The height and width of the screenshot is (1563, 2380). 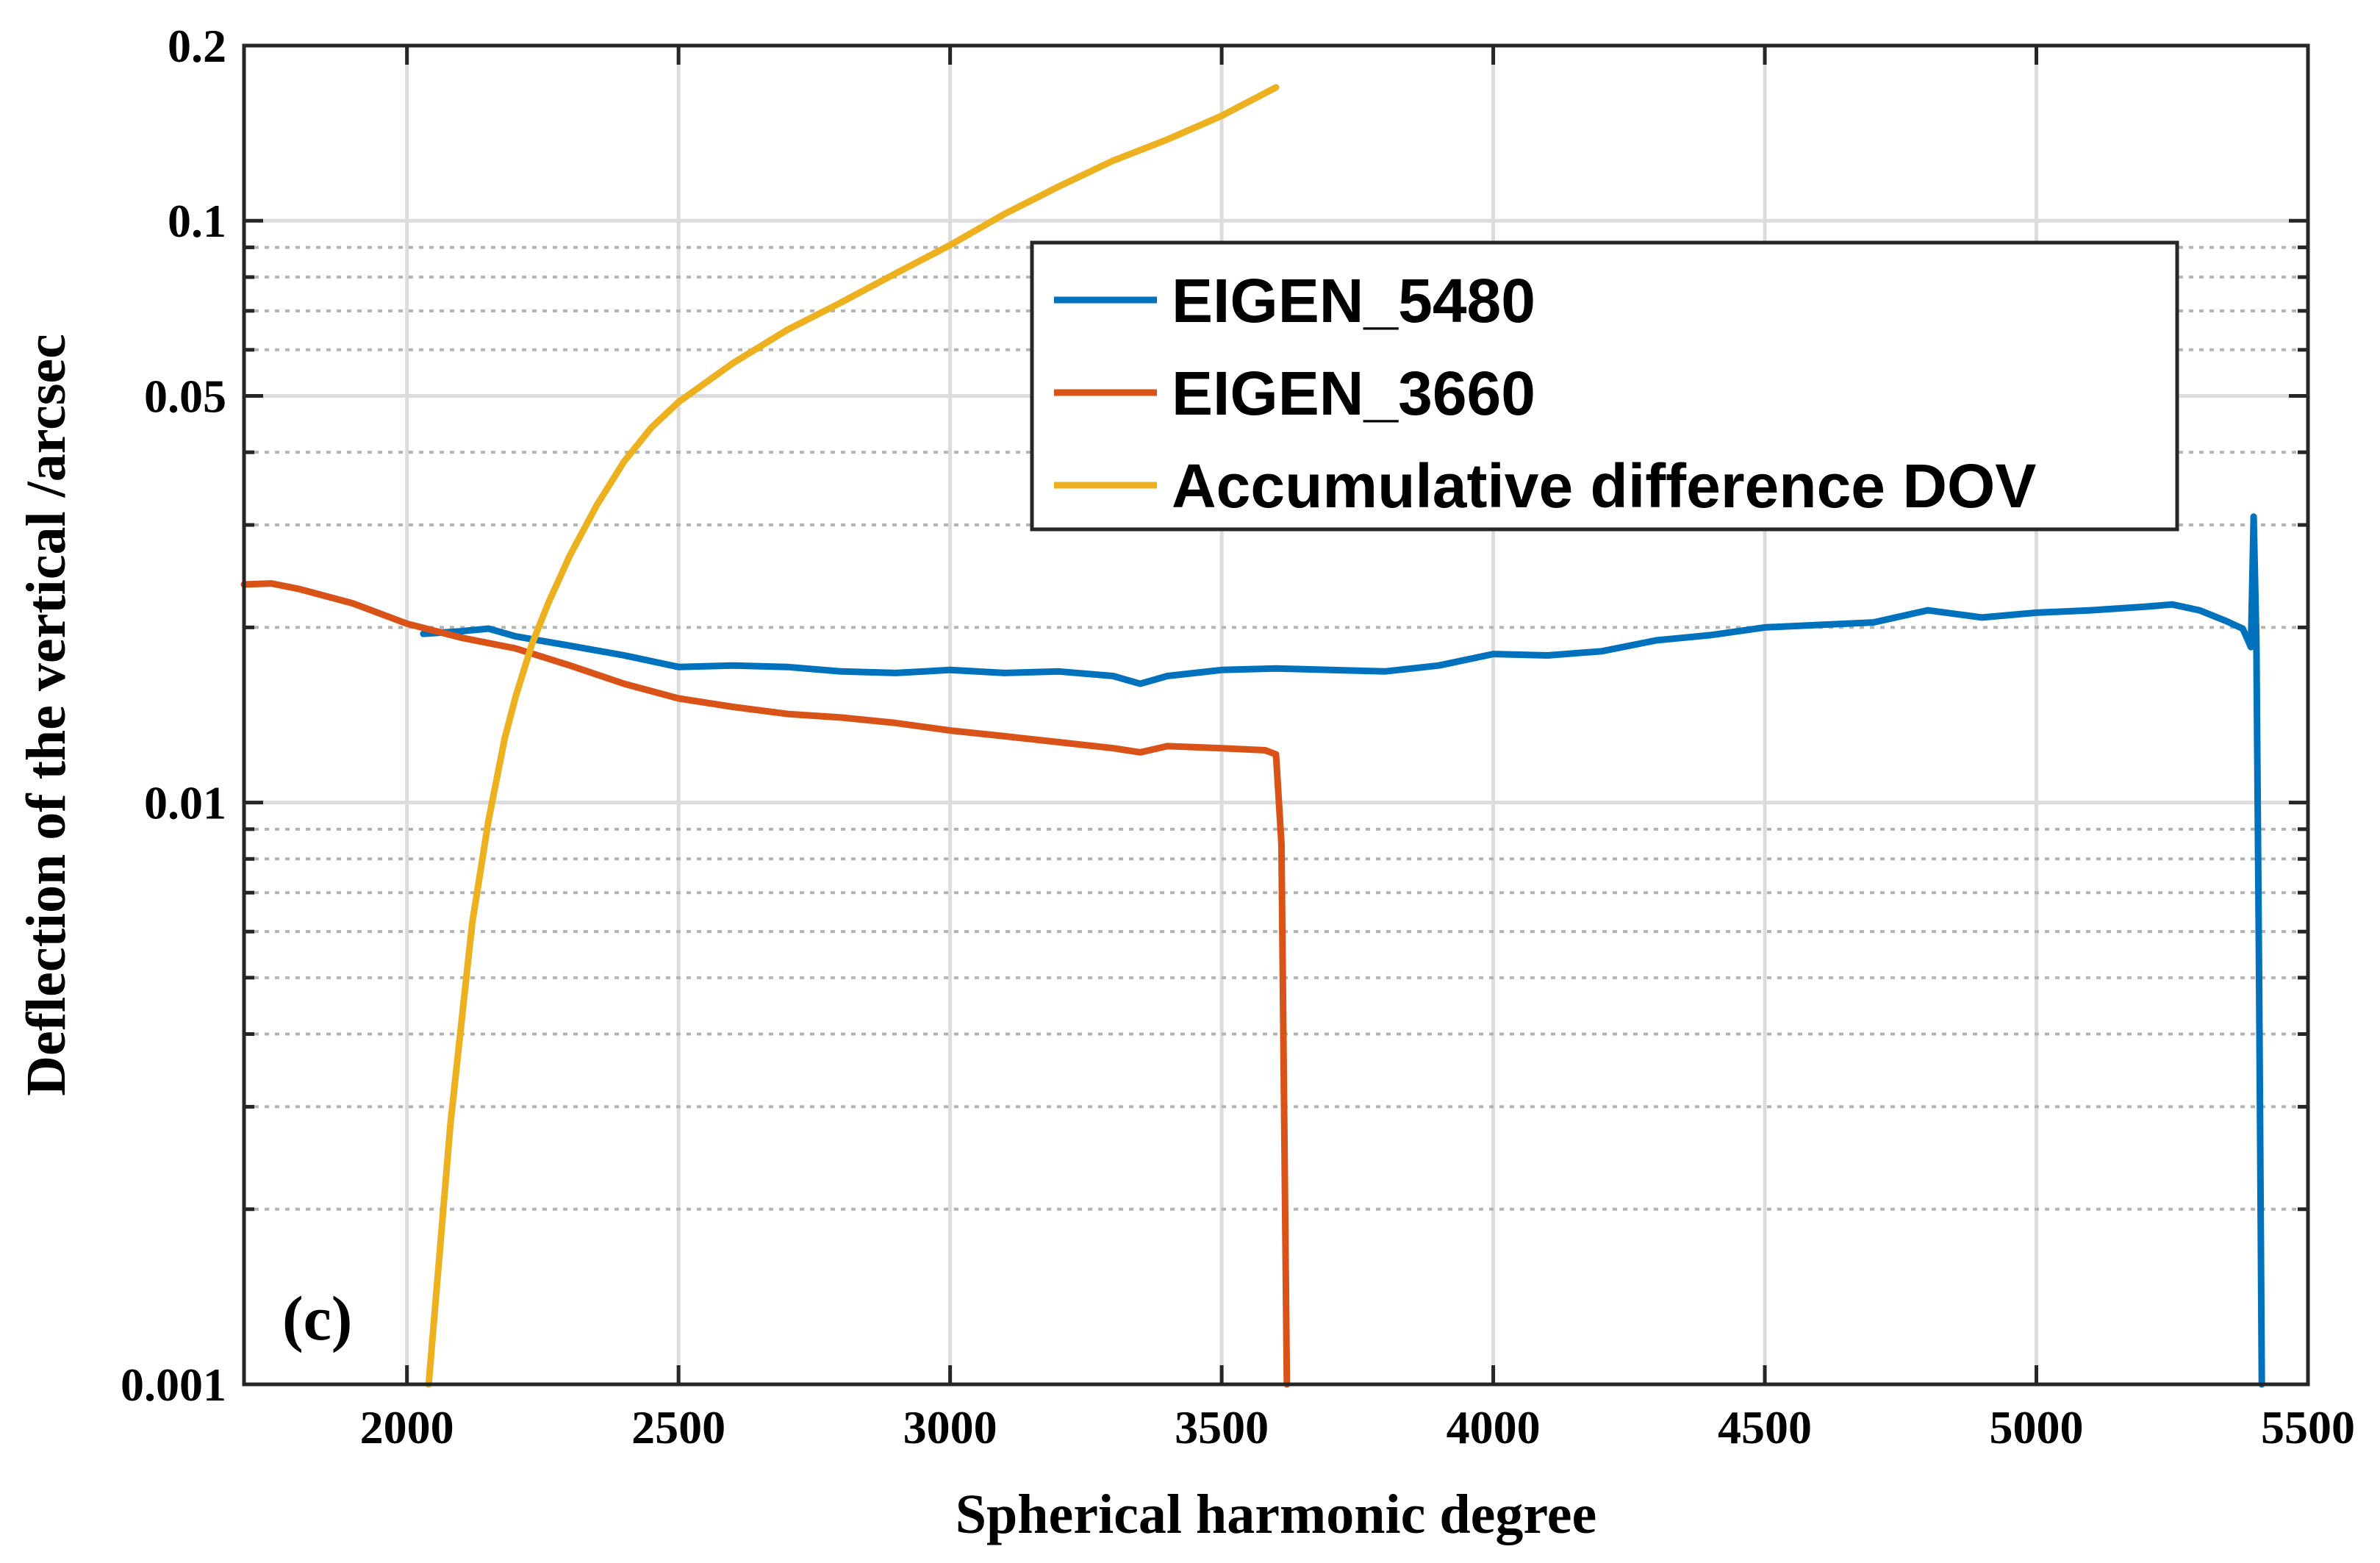 What do you see at coordinates (407, 1427) in the screenshot?
I see `x-tick-label: 2000` at bounding box center [407, 1427].